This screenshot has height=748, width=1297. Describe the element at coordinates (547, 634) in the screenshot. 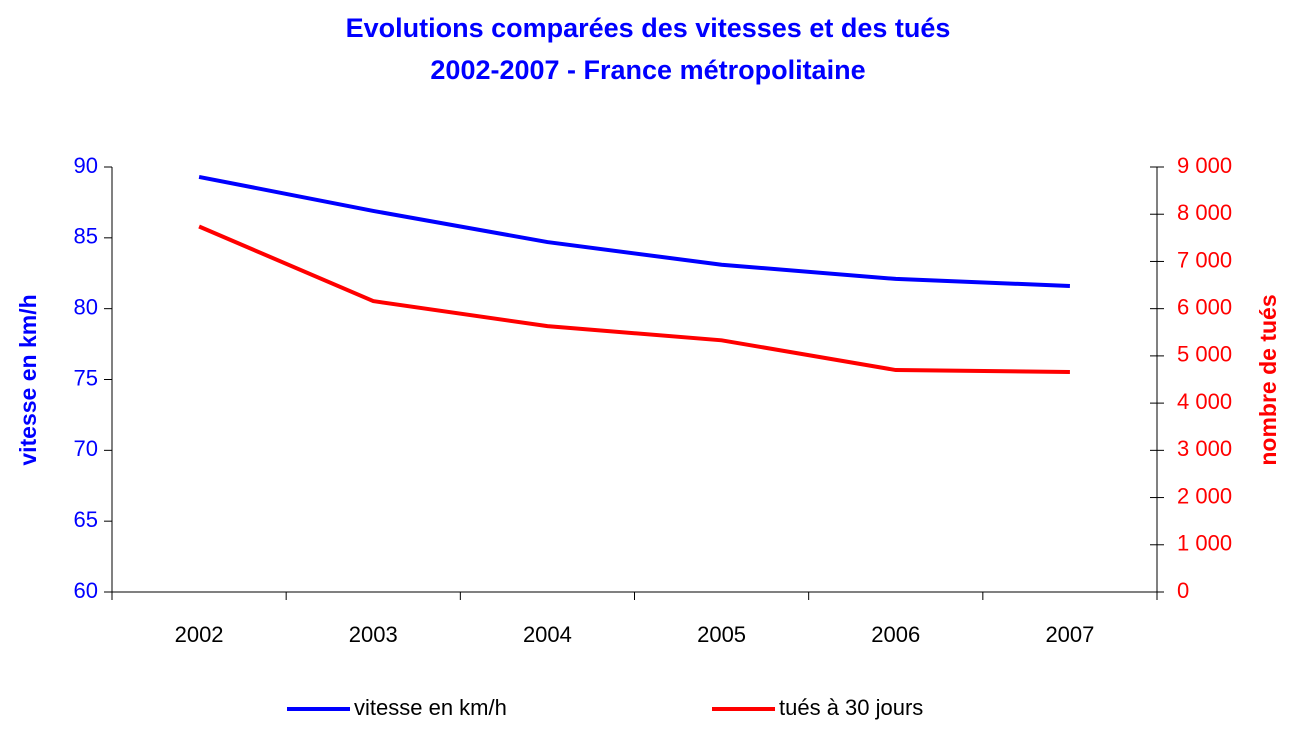

I see `x-tick-label: 2004` at that location.